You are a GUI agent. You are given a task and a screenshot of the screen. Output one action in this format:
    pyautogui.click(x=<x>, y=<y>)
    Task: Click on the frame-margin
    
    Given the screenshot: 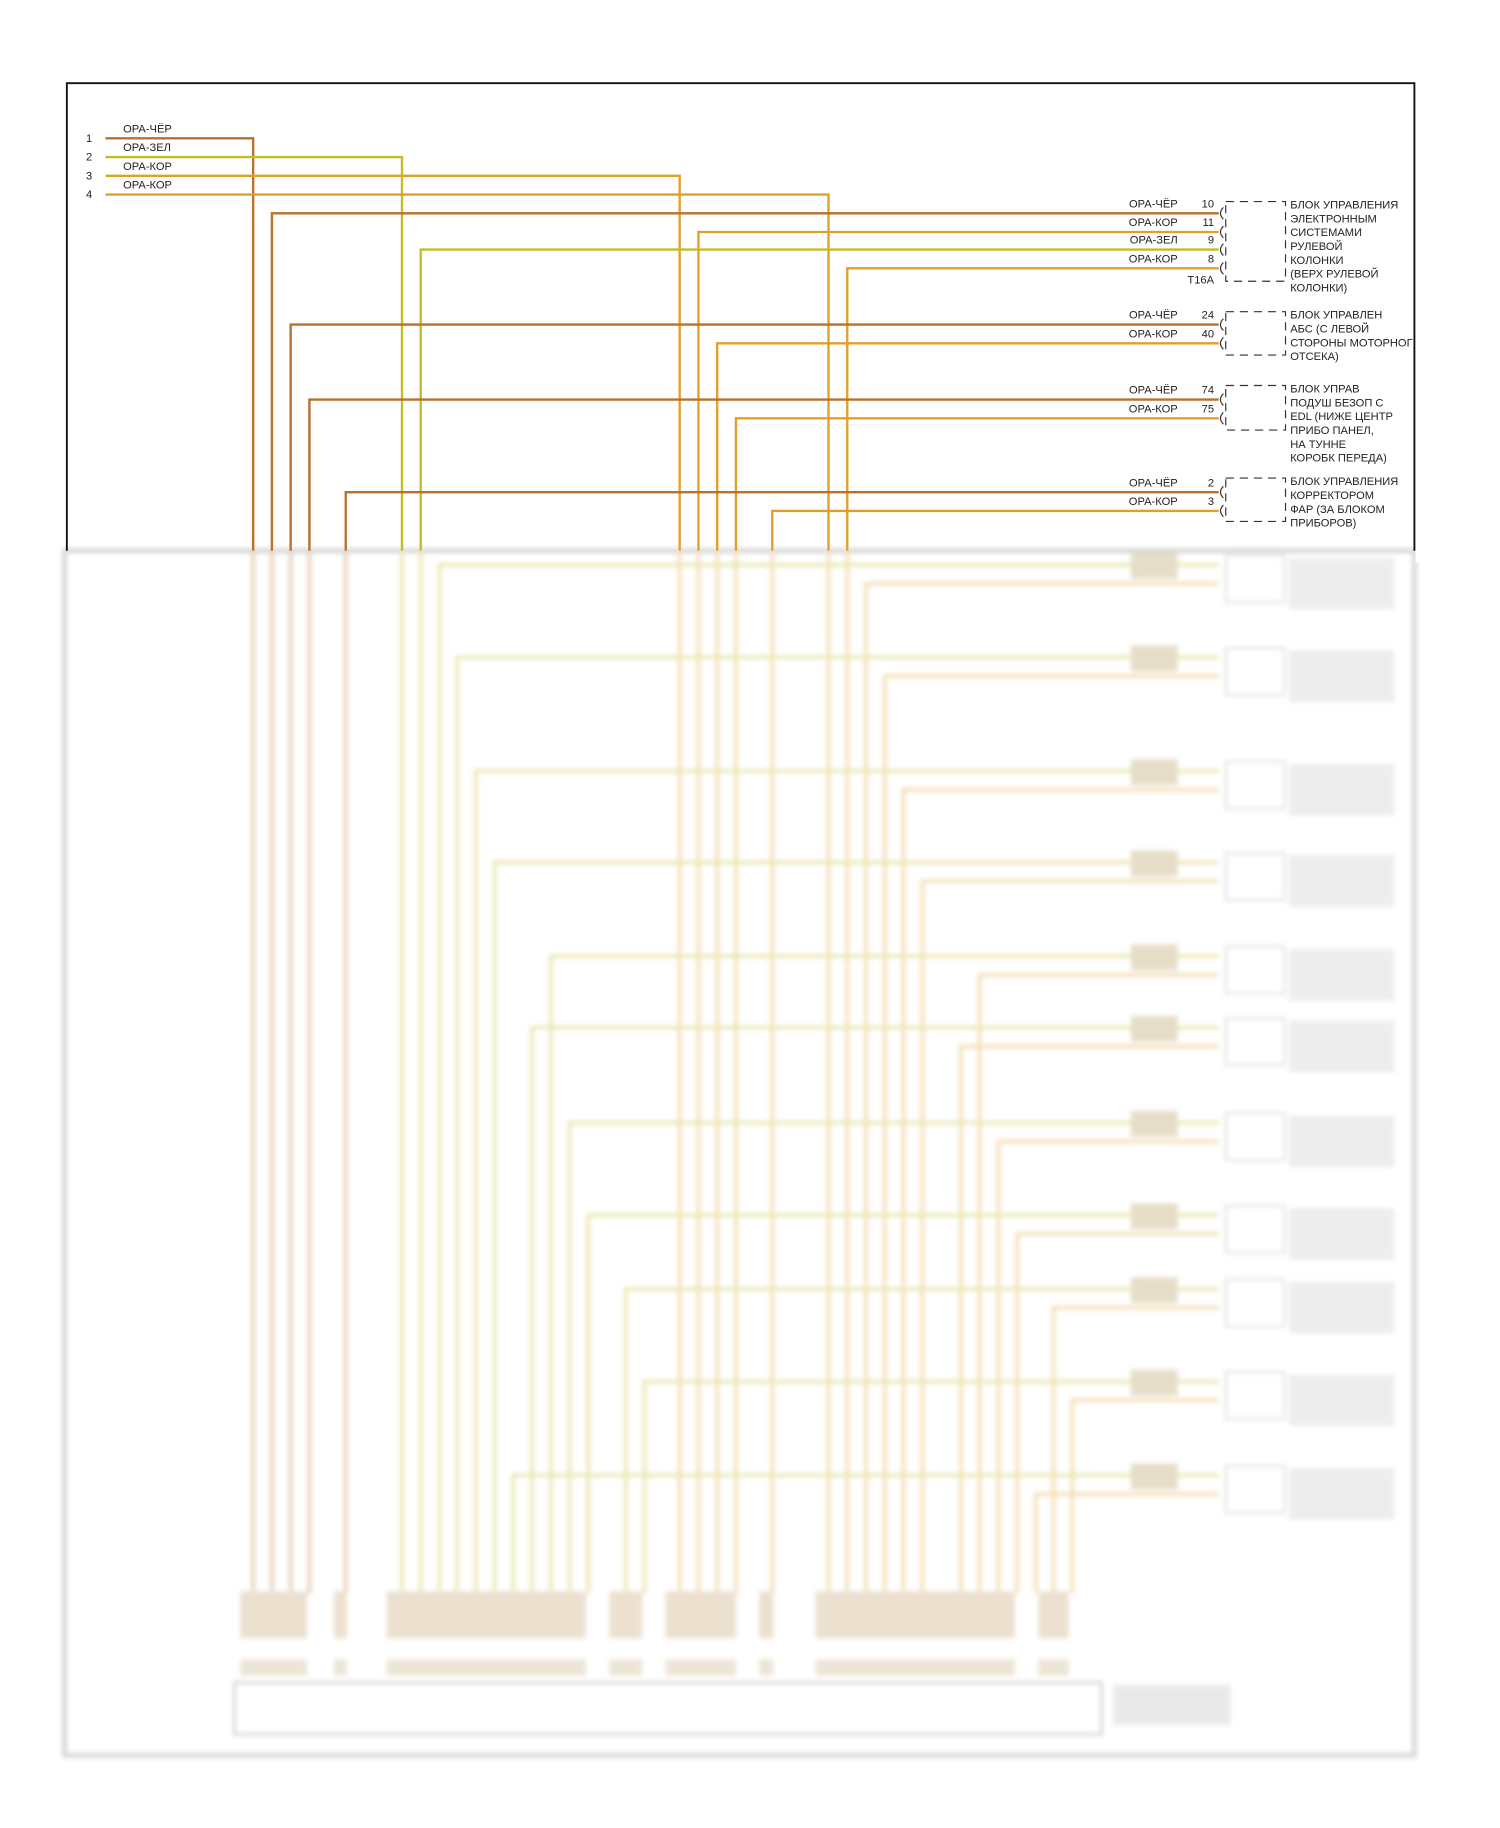 What is the action you would take?
    pyautogui.click(x=1457, y=316)
    